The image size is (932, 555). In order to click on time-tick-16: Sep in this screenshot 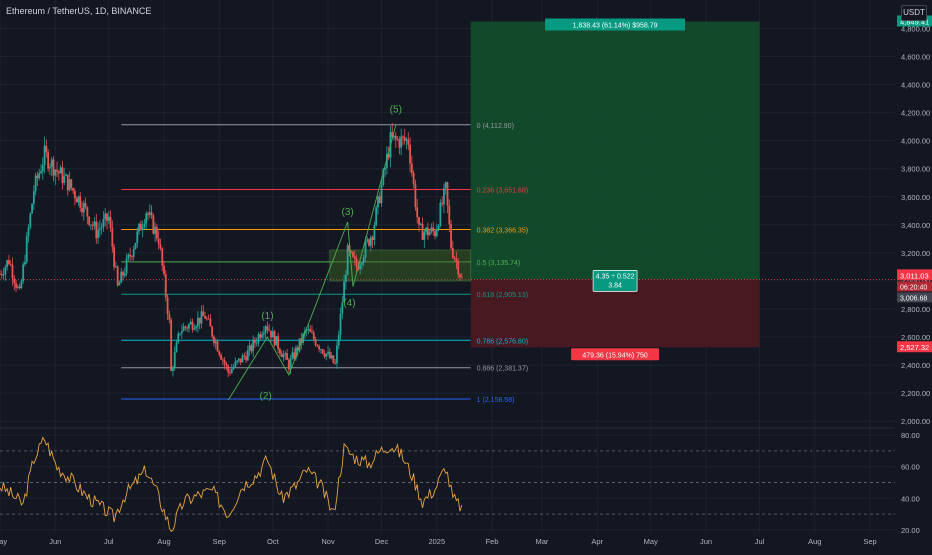, I will do `click(869, 541)`.